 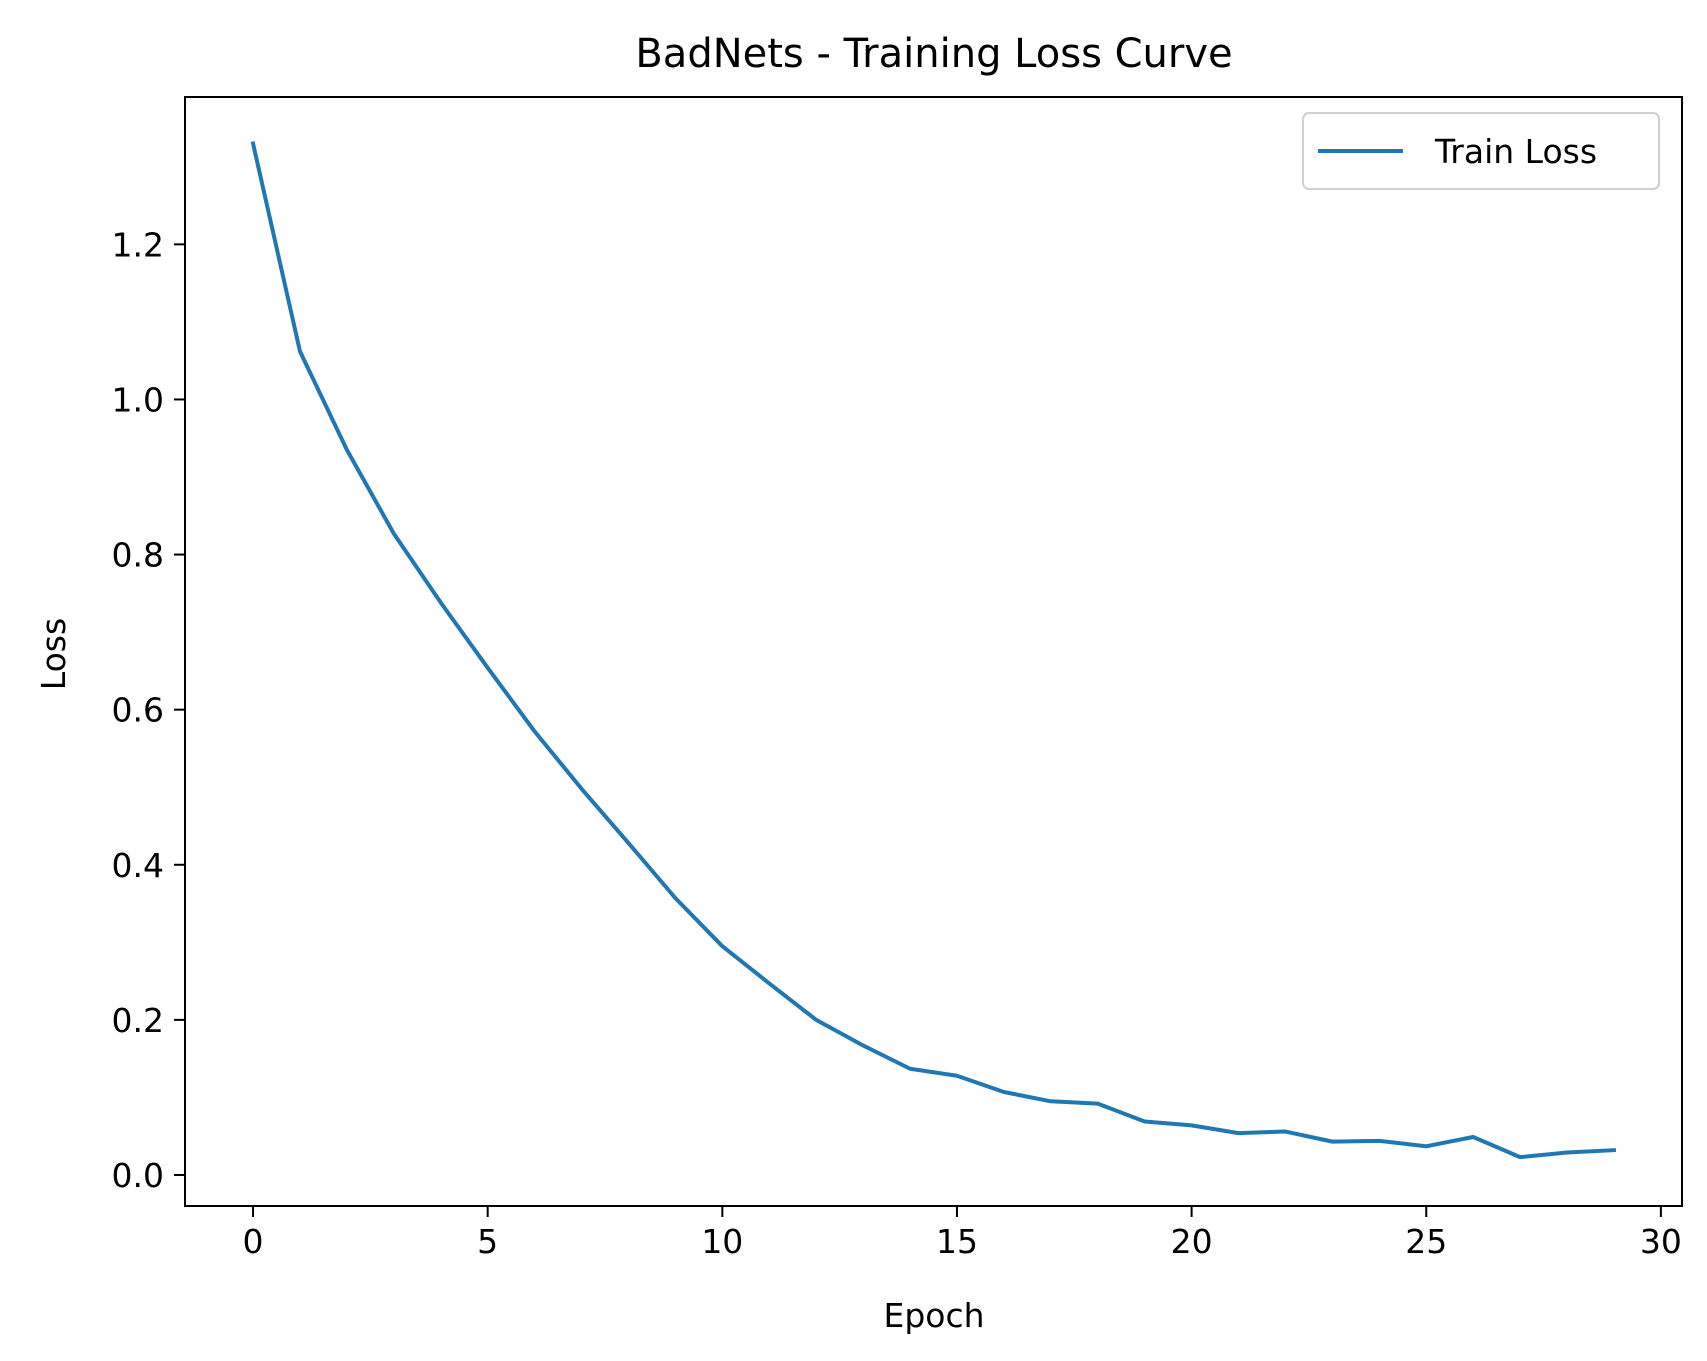 I want to click on x-tick-label: 30, so click(x=1661, y=1241).